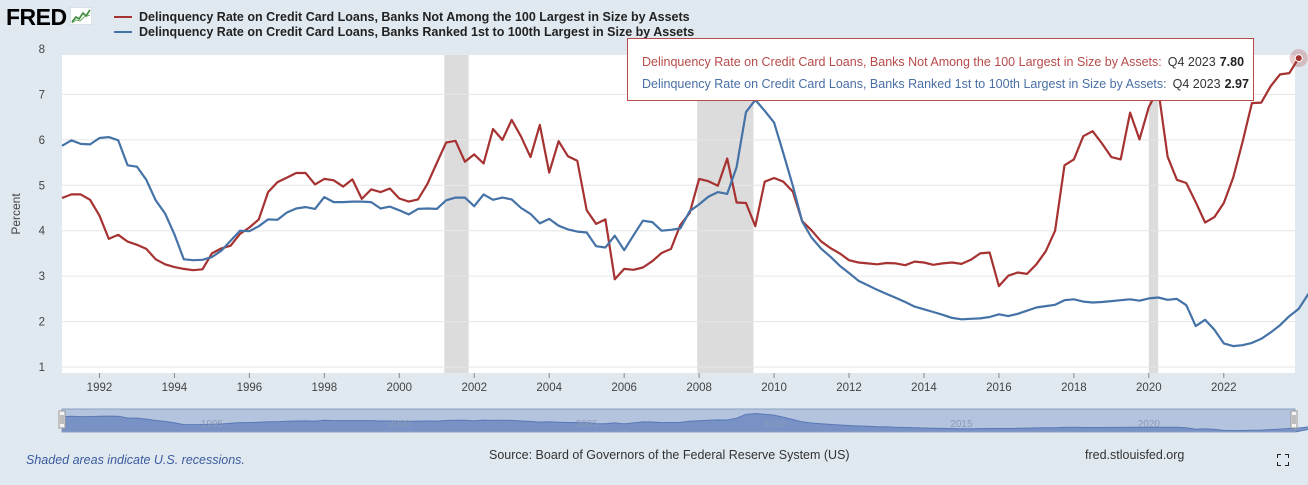 The height and width of the screenshot is (485, 1308). What do you see at coordinates (42, 50) in the screenshot?
I see `y-tick-label: 8` at bounding box center [42, 50].